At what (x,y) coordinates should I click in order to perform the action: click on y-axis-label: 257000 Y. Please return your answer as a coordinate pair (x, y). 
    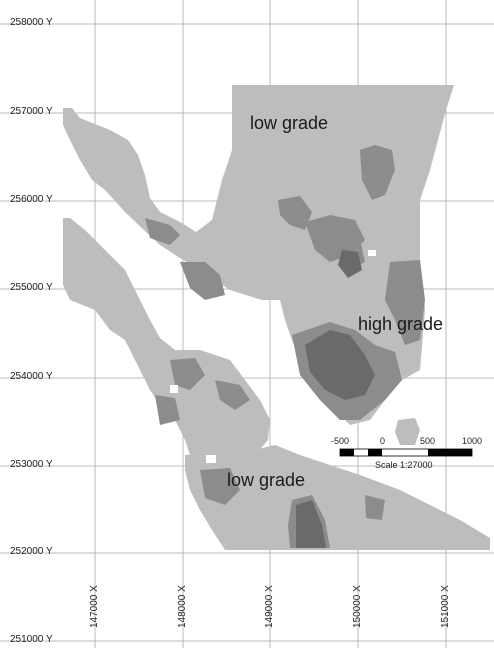
    Looking at the image, I should click on (31, 111).